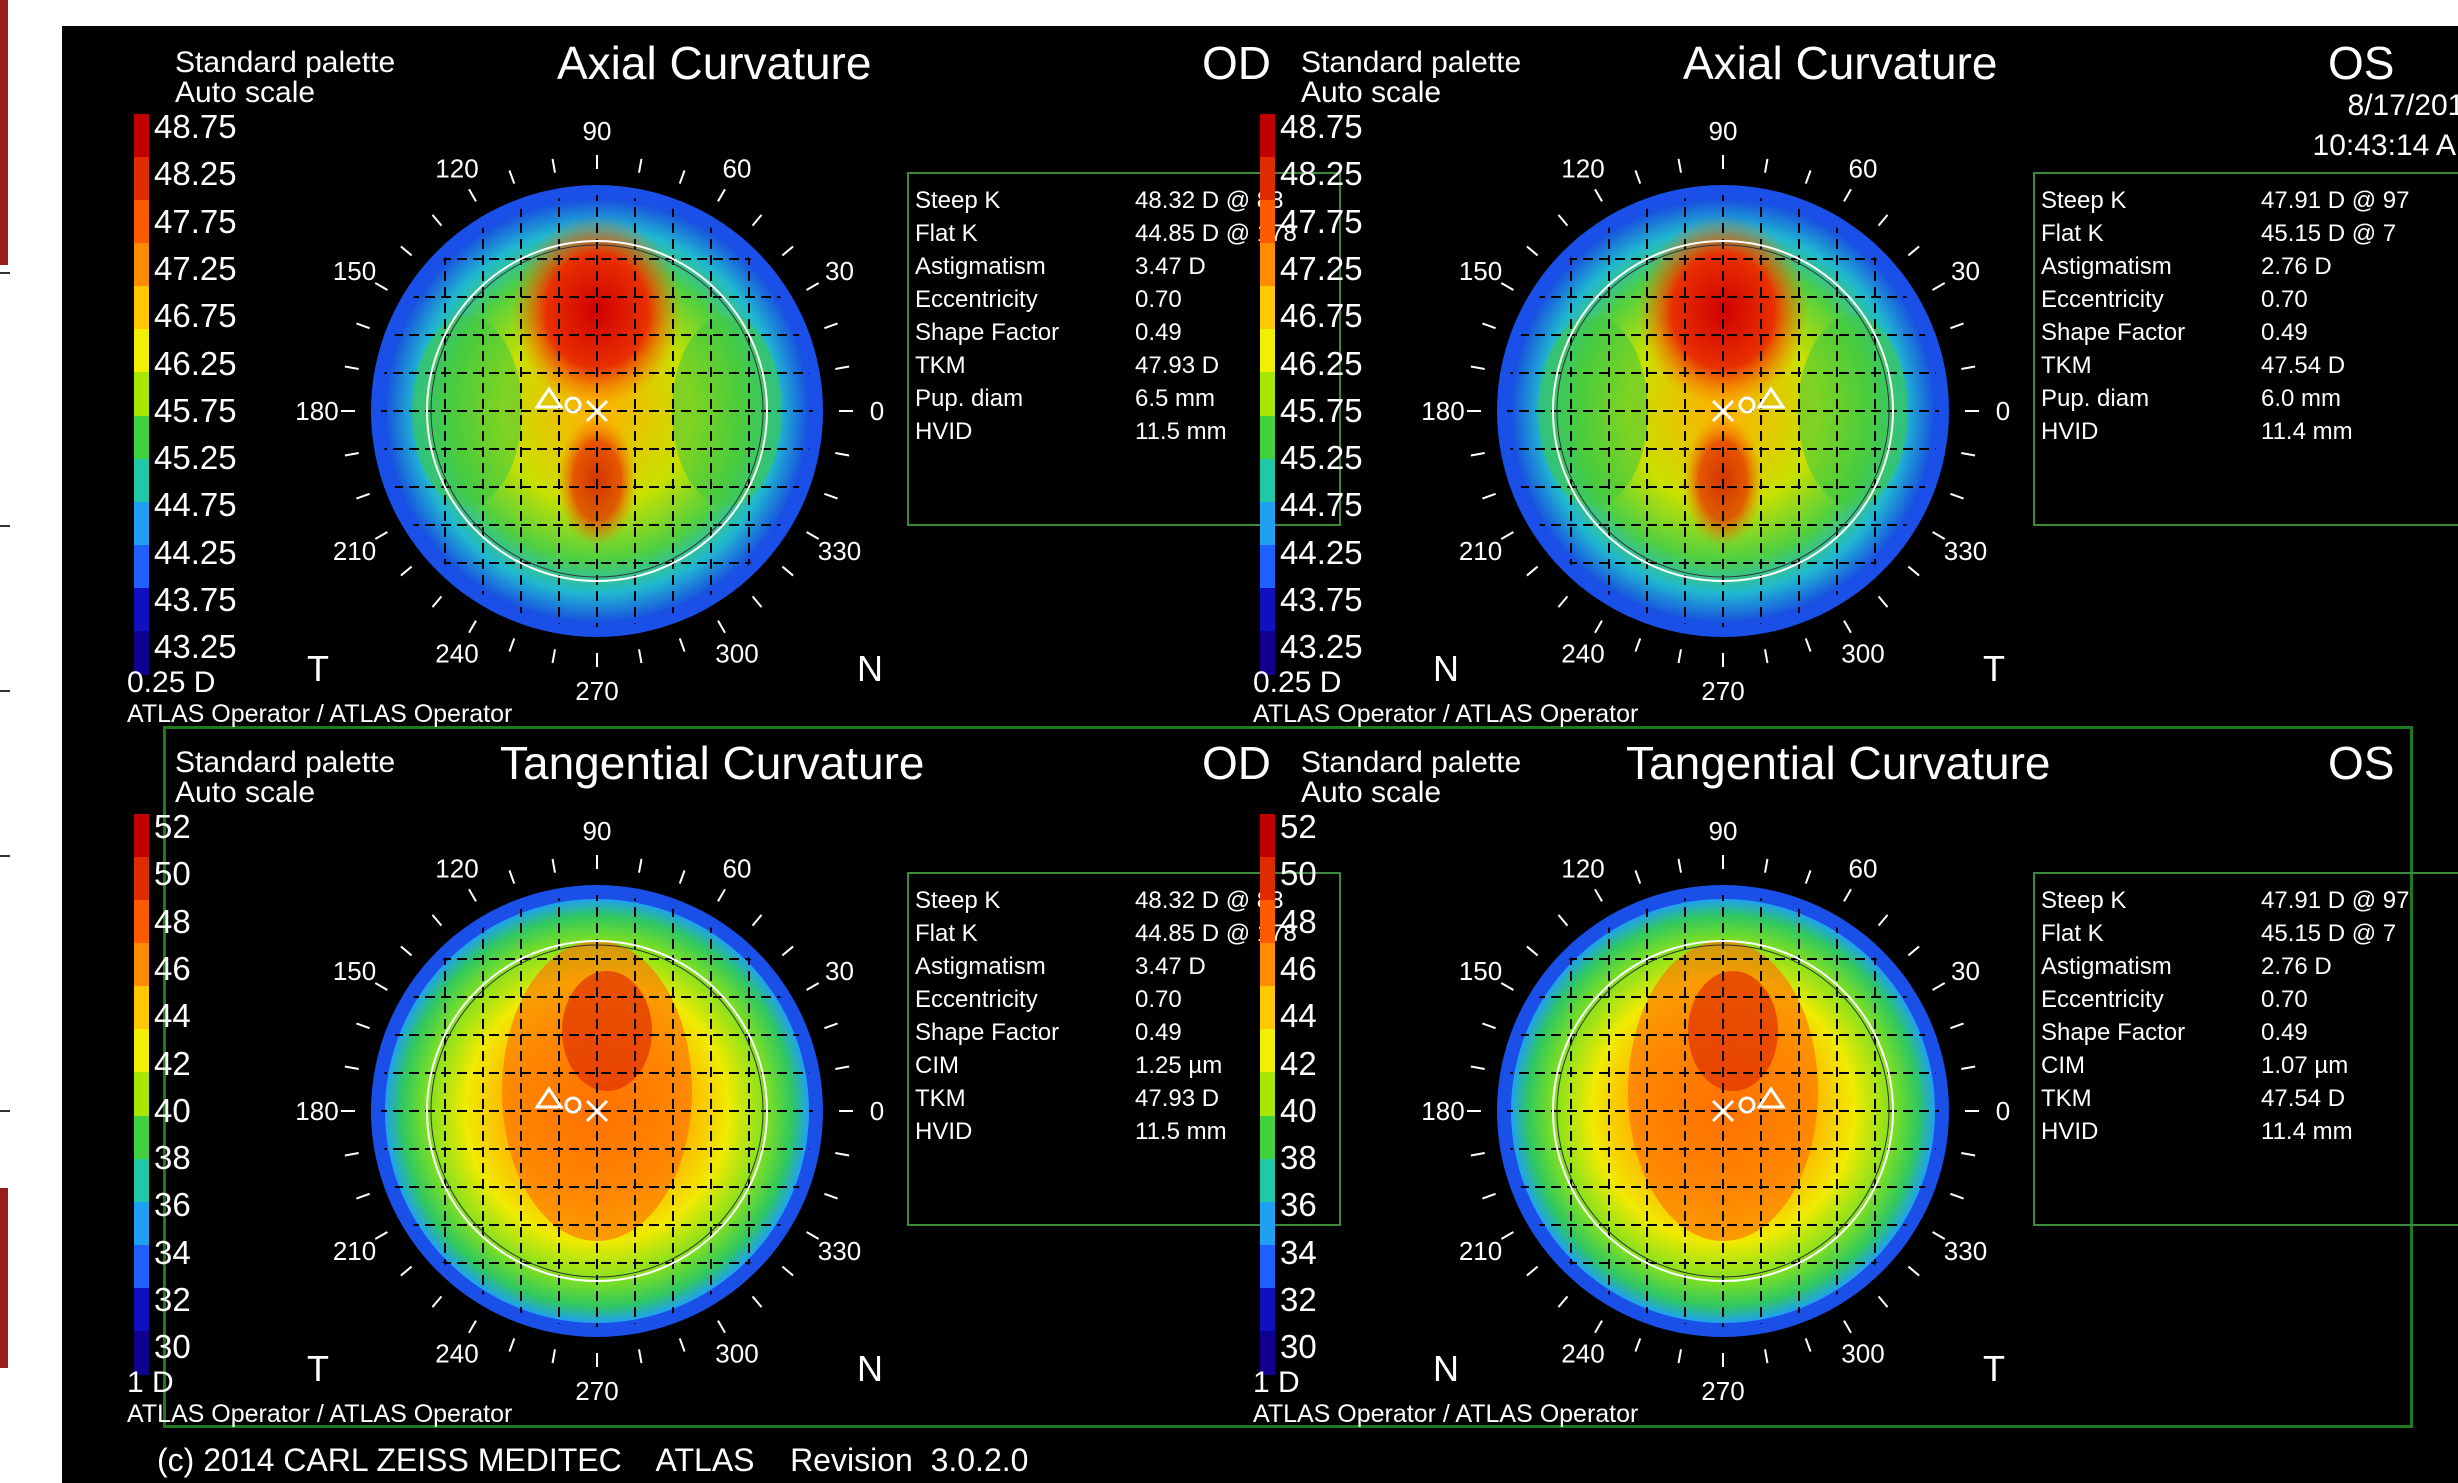 This screenshot has height=1483, width=2458. What do you see at coordinates (1298, 921) in the screenshot?
I see `scale-value: 48` at bounding box center [1298, 921].